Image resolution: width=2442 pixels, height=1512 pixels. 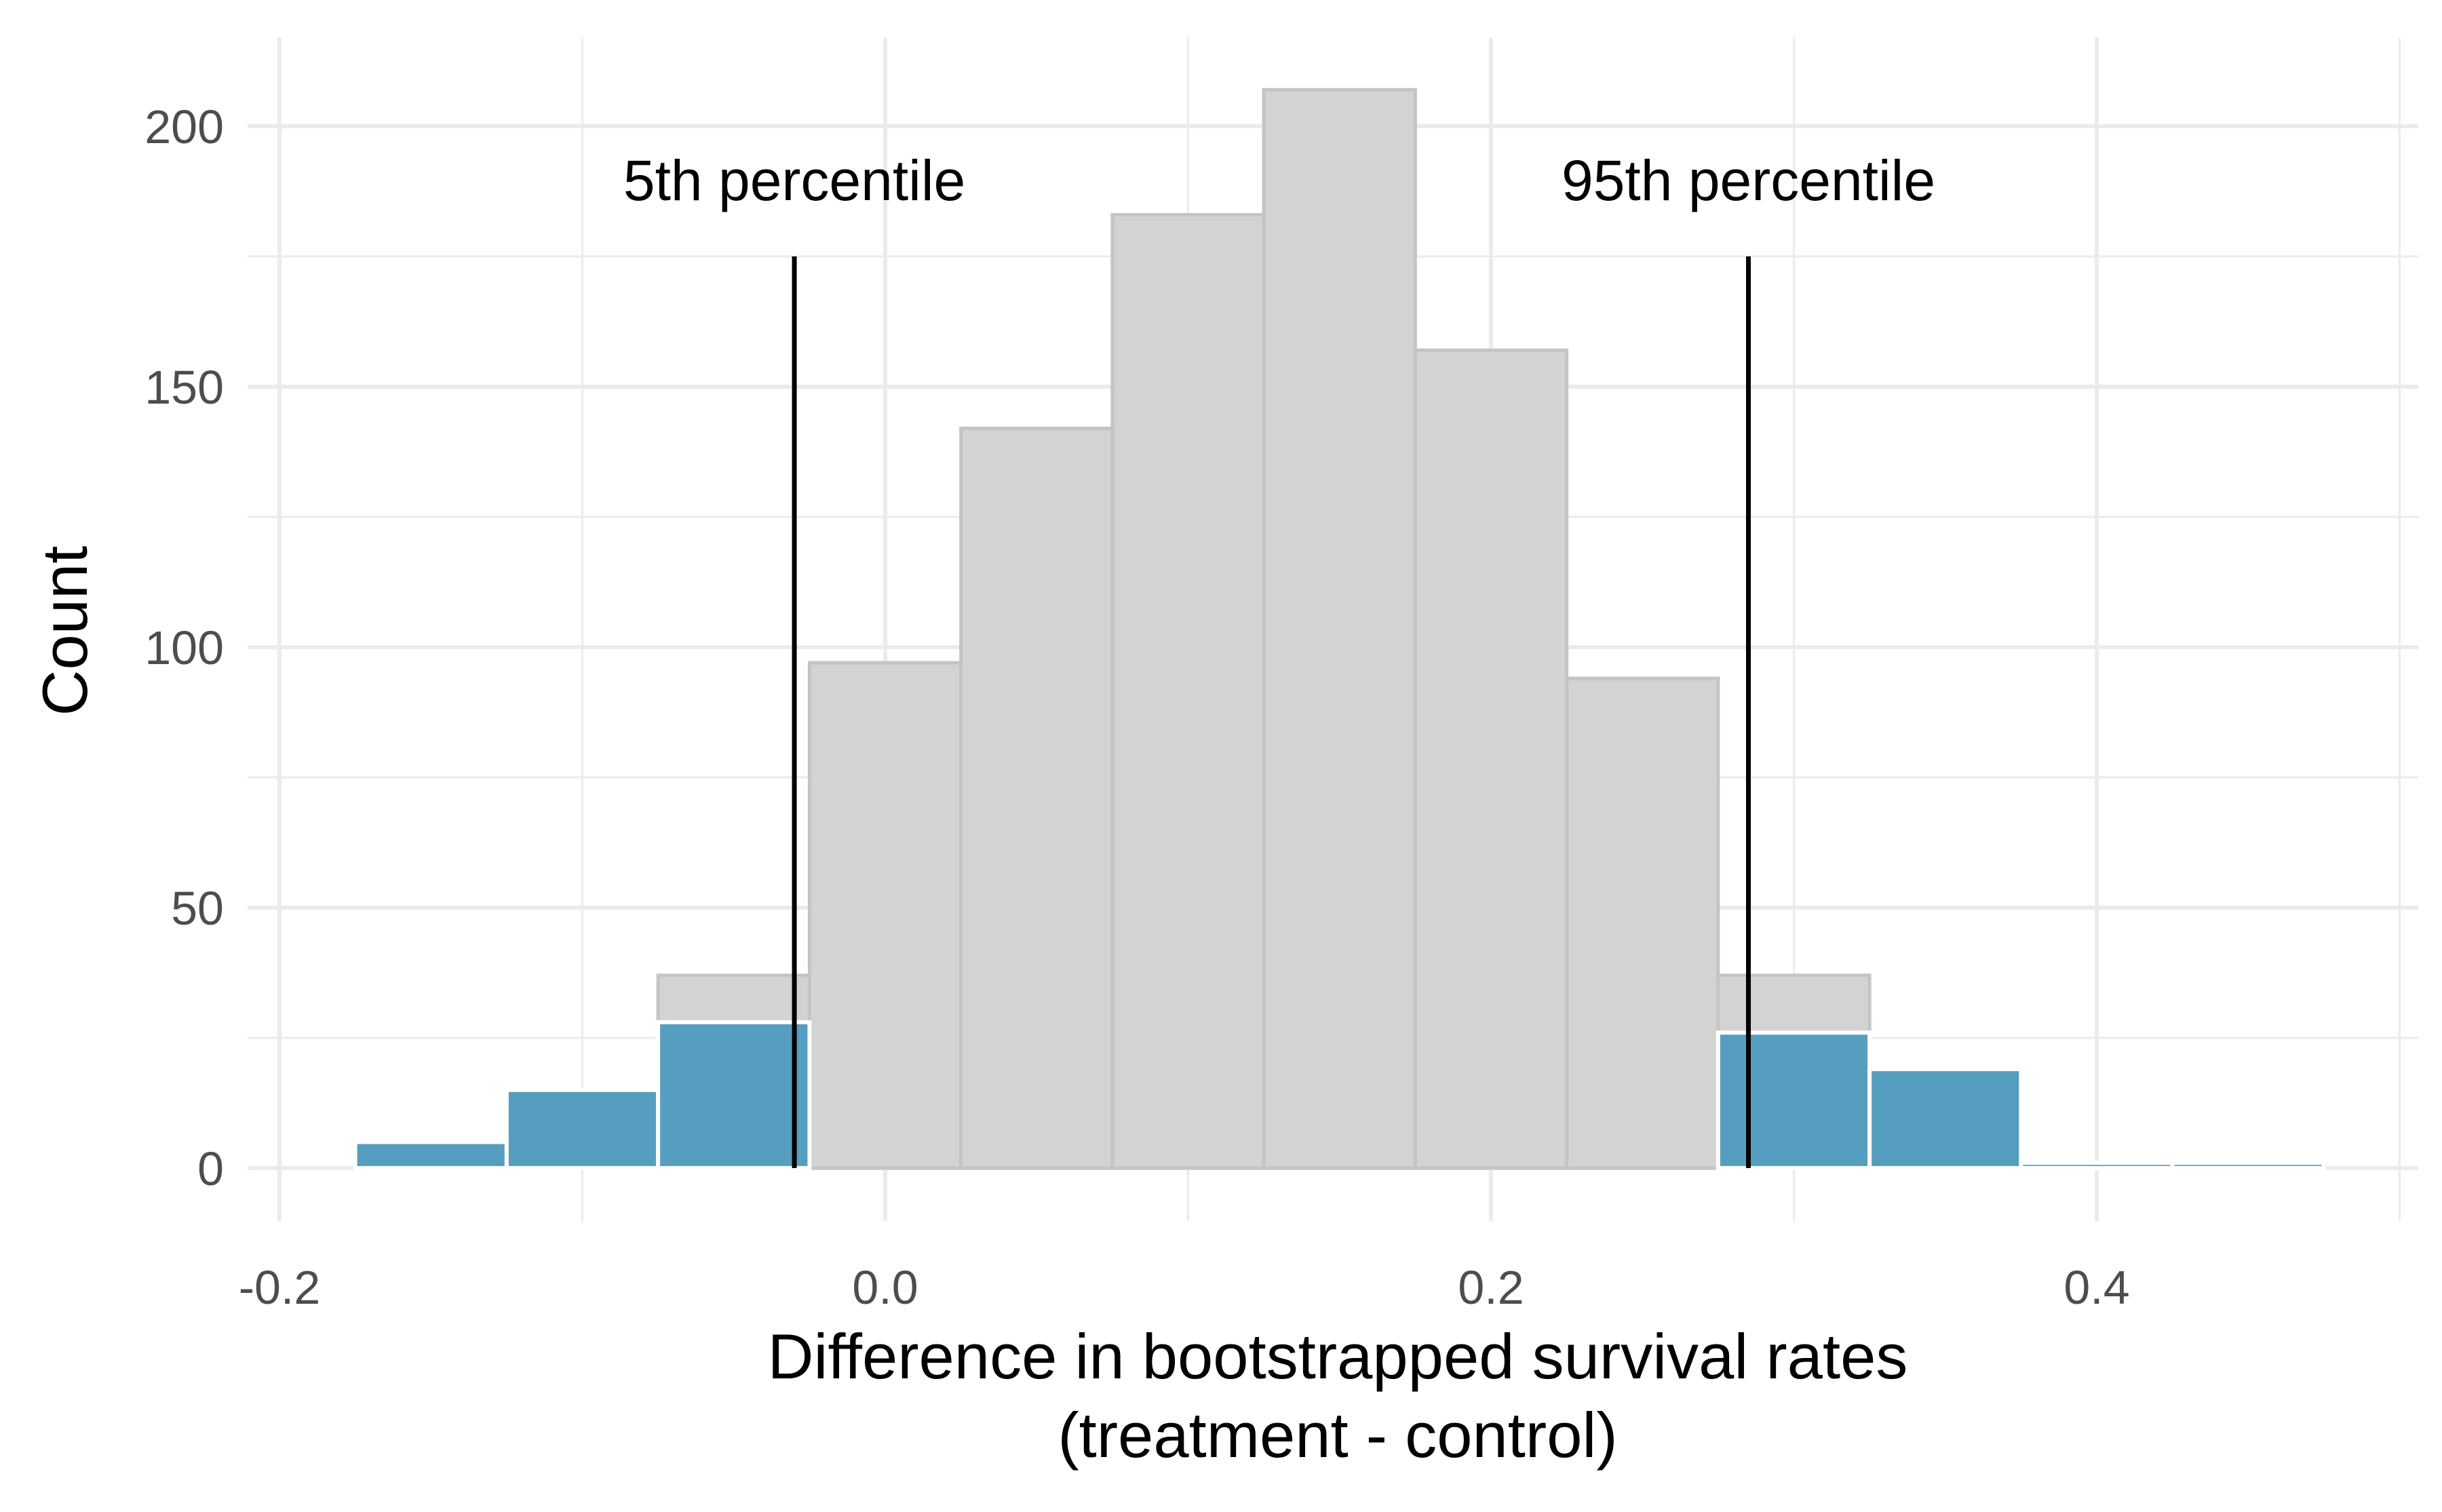 I want to click on y-tick-label: 0, so click(x=211, y=1169).